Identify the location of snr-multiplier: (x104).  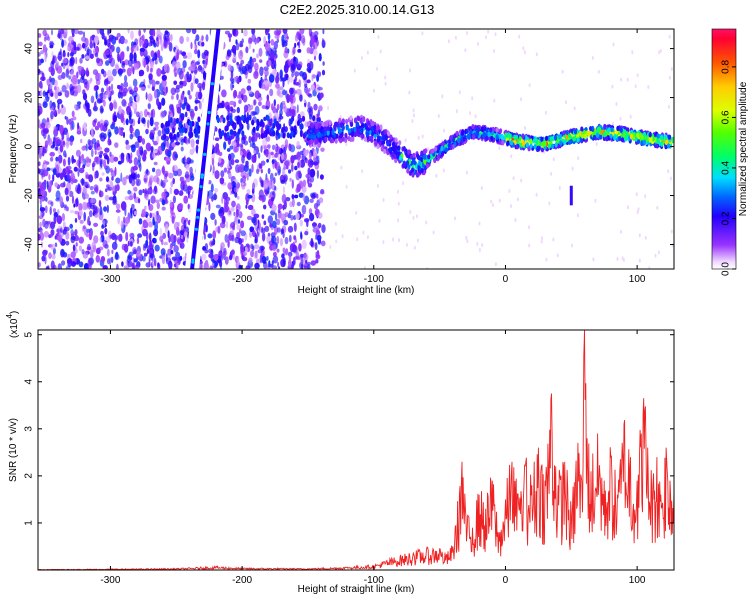
(12, 324).